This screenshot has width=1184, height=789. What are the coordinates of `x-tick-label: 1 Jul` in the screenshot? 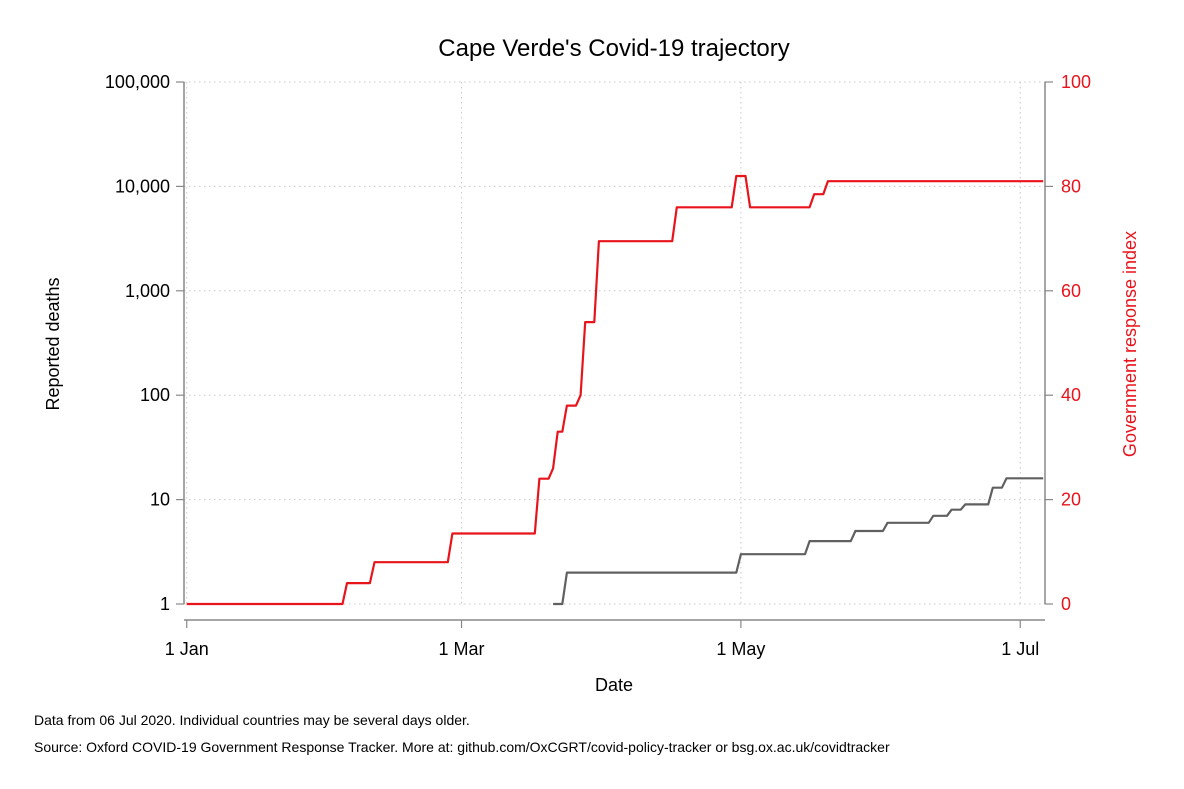 It's located at (1020, 649).